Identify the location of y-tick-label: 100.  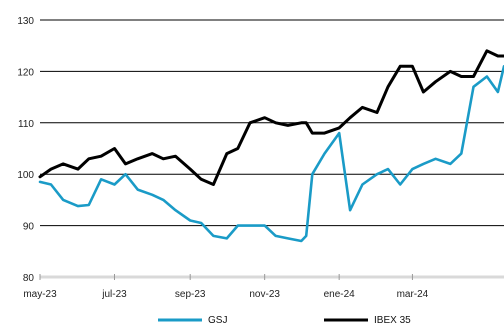
(25, 175).